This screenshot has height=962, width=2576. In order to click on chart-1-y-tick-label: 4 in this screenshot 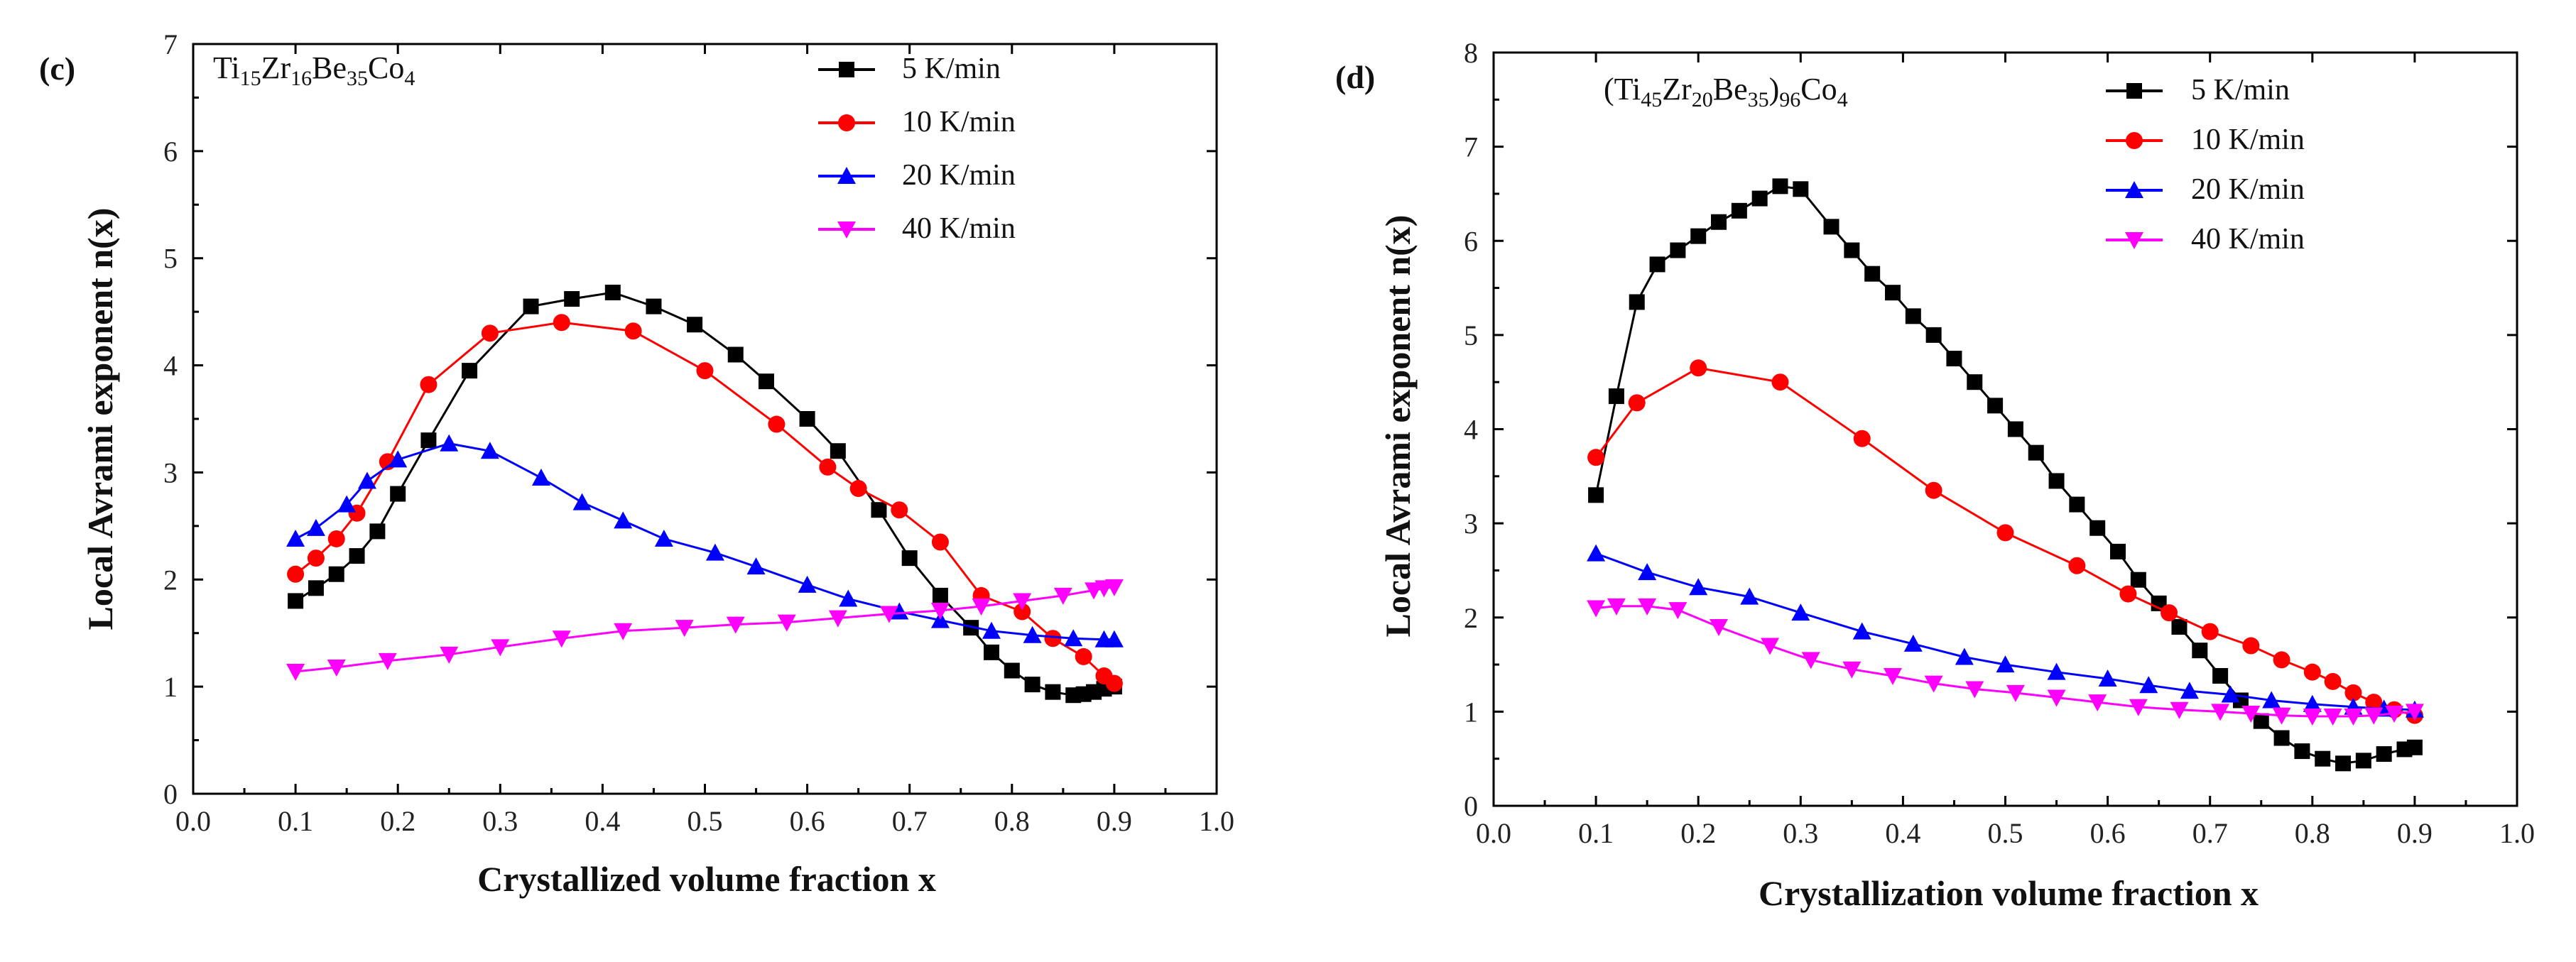, I will do `click(170, 366)`.